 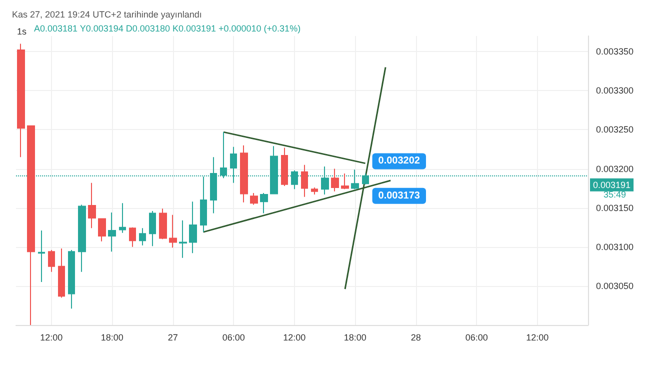 What do you see at coordinates (615, 129) in the screenshot?
I see `y-tick-label: 0.003250` at bounding box center [615, 129].